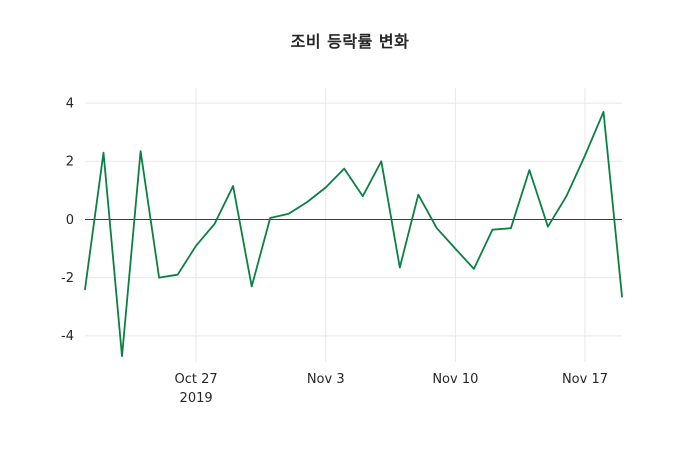  Describe the element at coordinates (70, 162) in the screenshot. I see `y-tick-label: 2` at that location.